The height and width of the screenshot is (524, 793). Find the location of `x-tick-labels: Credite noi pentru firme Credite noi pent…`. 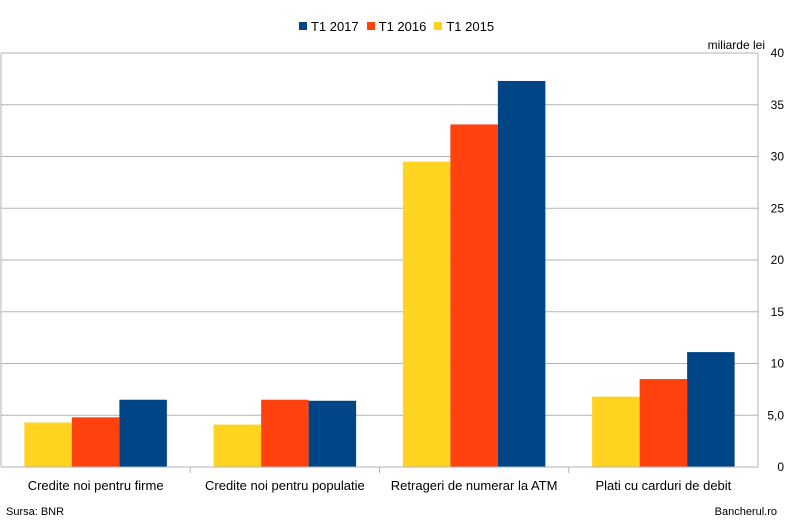

x-tick-labels: Credite noi pentru firme Credite noi pent… is located at coordinates (380, 485).